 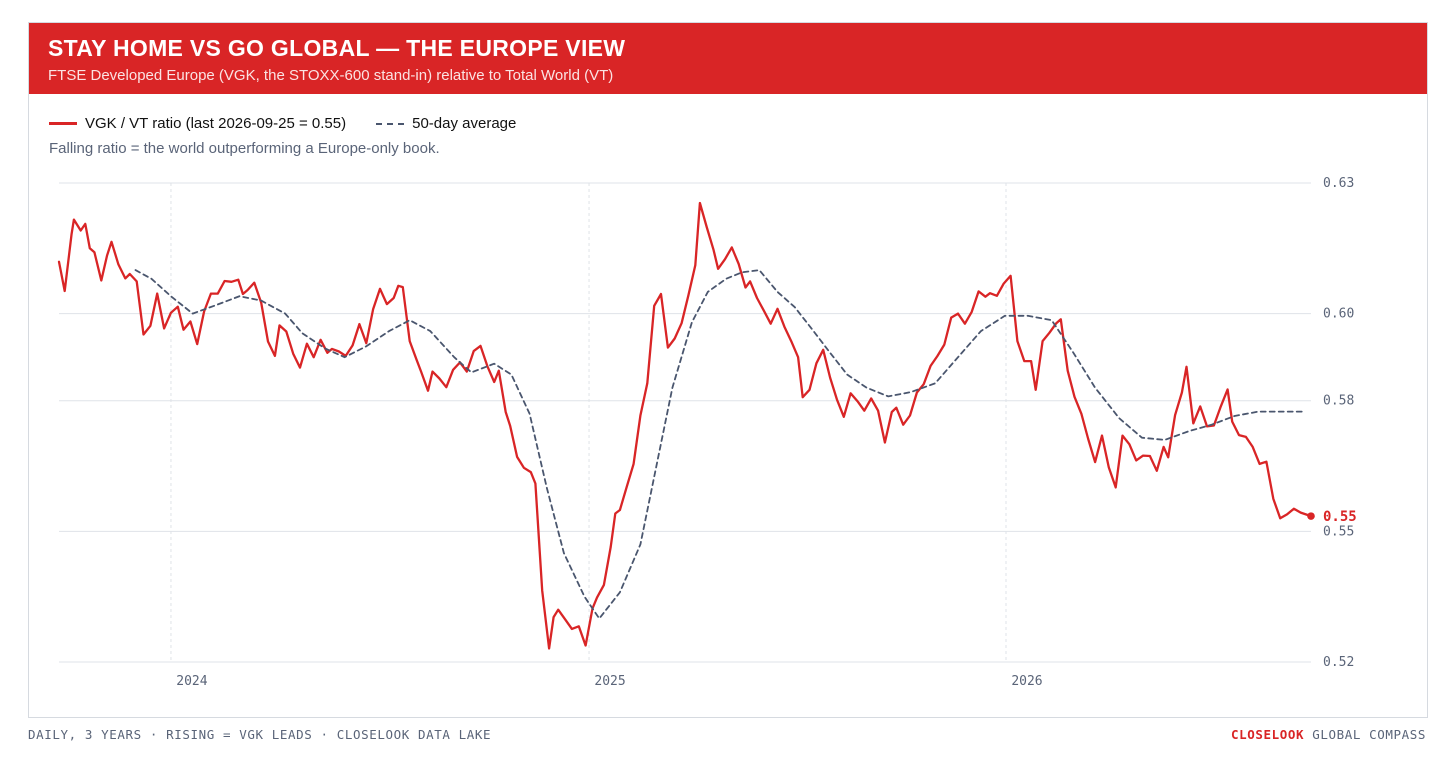 I want to click on y-axis: 0.63 0.60 0.58 0.55 0.52, so click(x=1338, y=423).